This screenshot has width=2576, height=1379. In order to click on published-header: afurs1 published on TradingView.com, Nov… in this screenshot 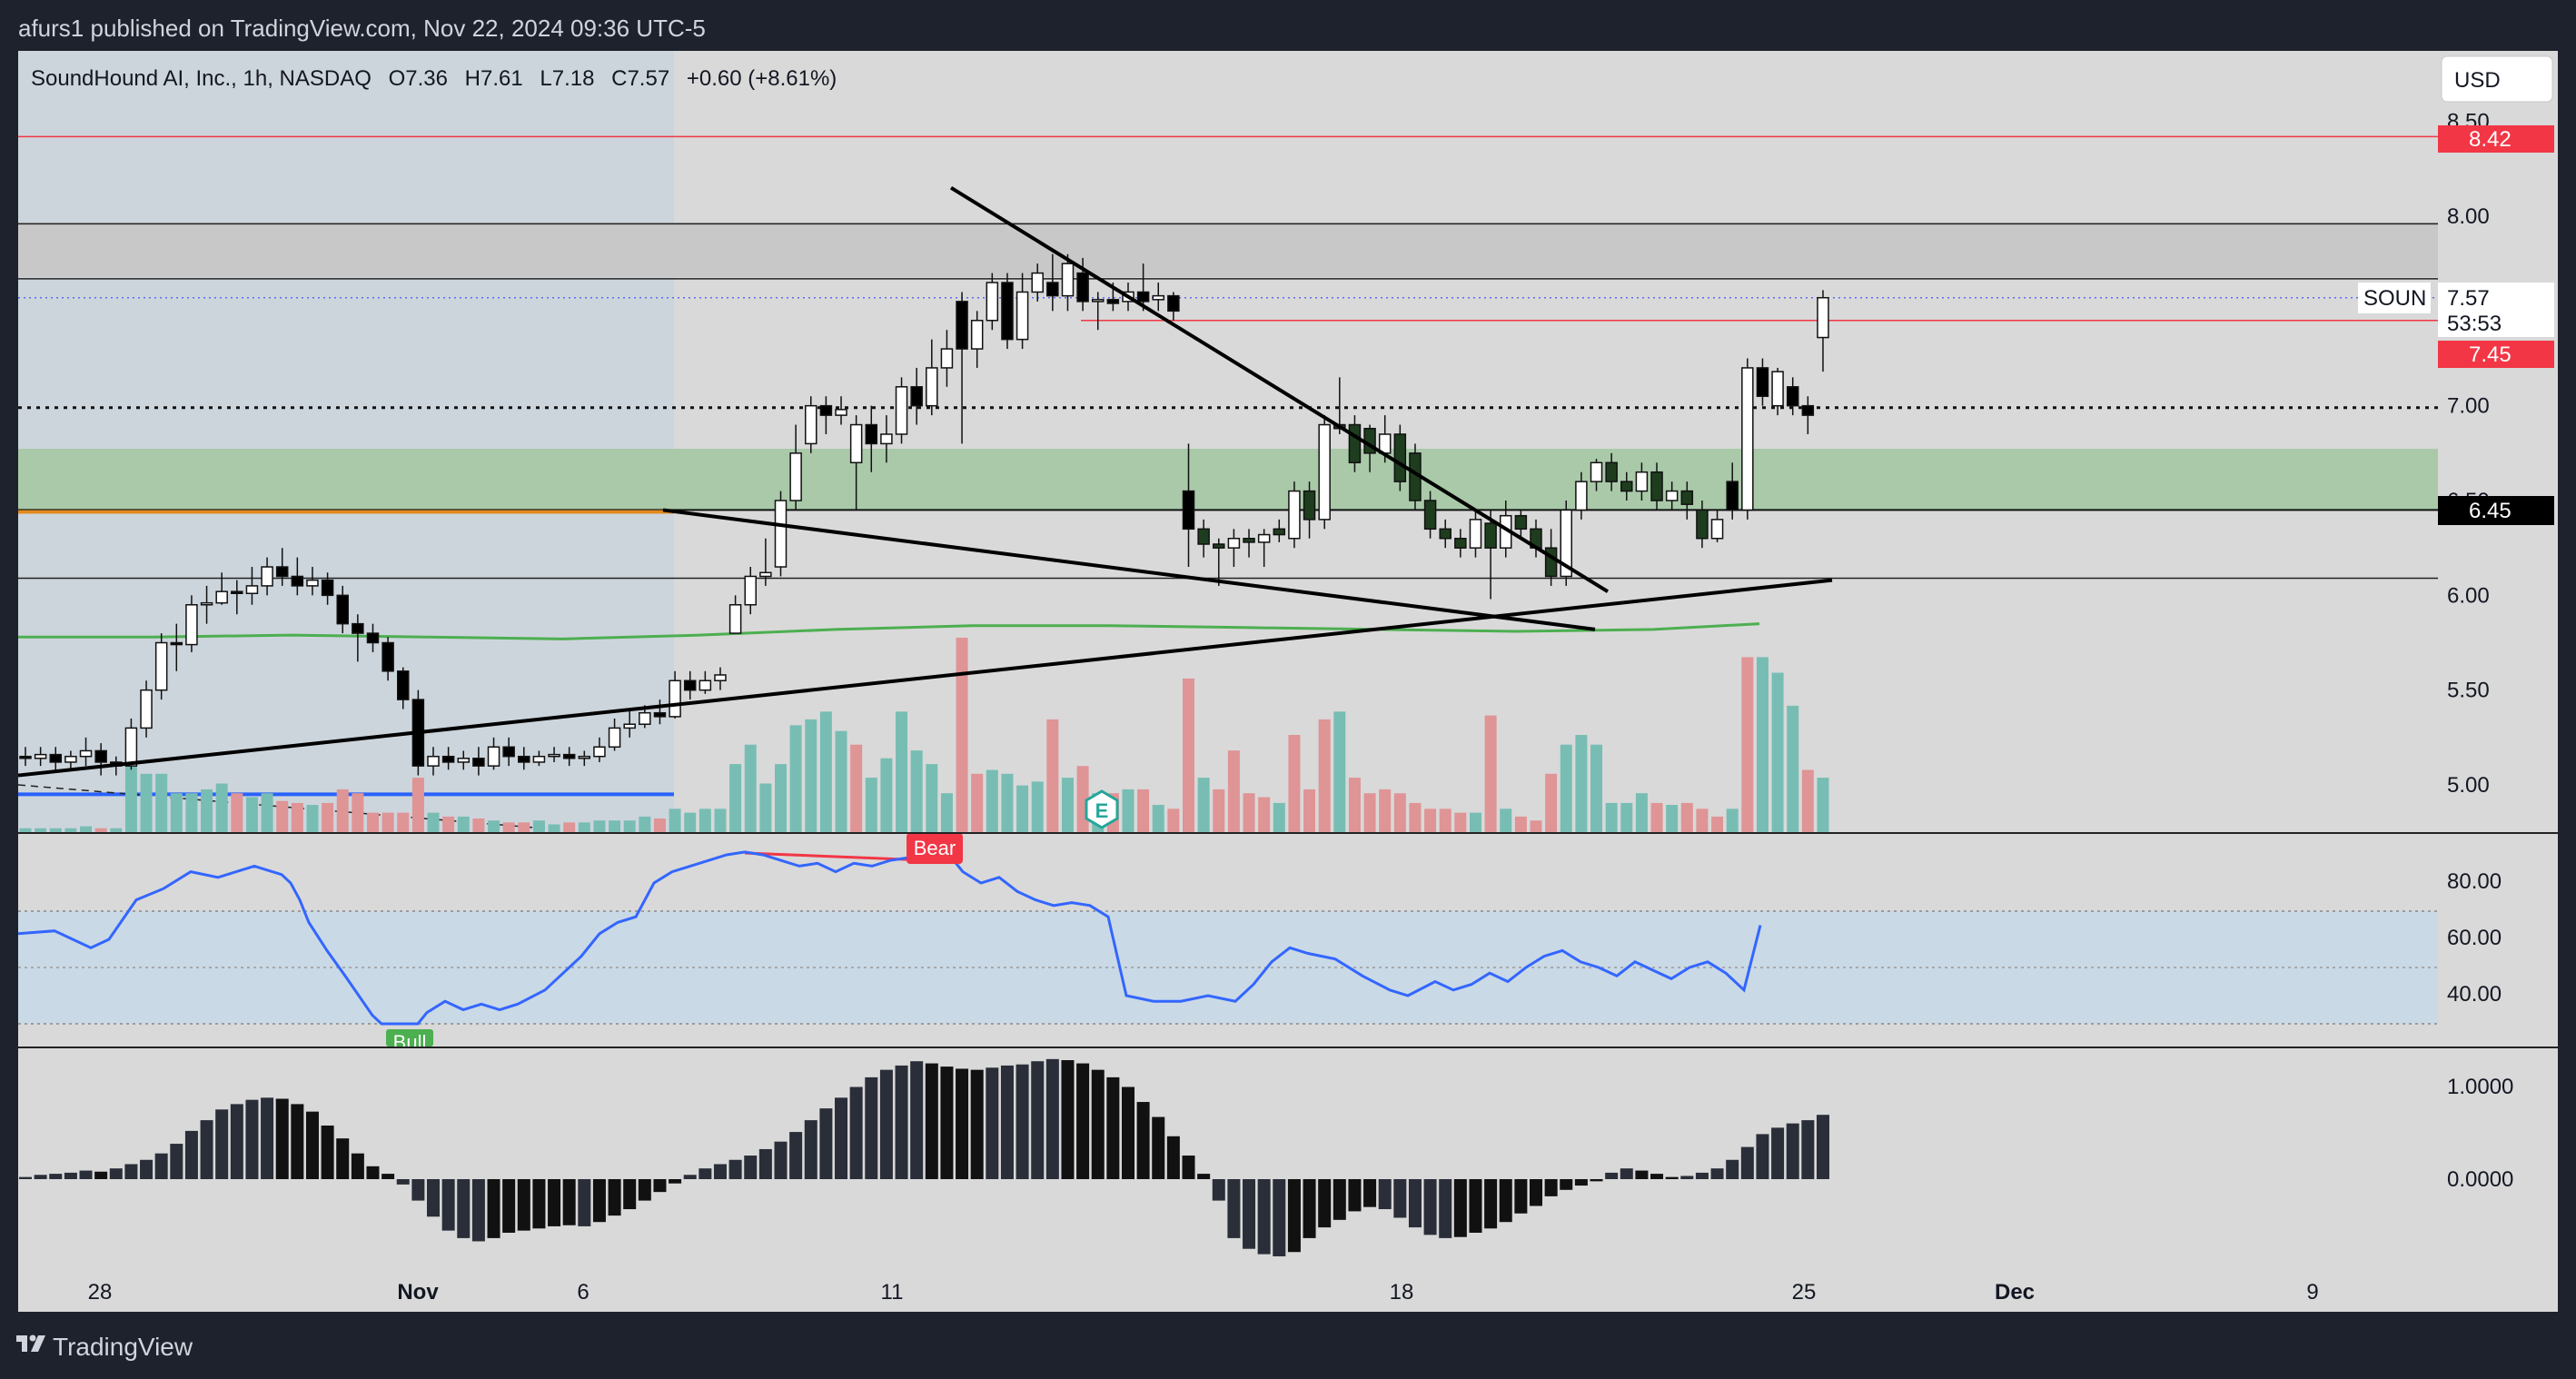, I will do `click(362, 28)`.